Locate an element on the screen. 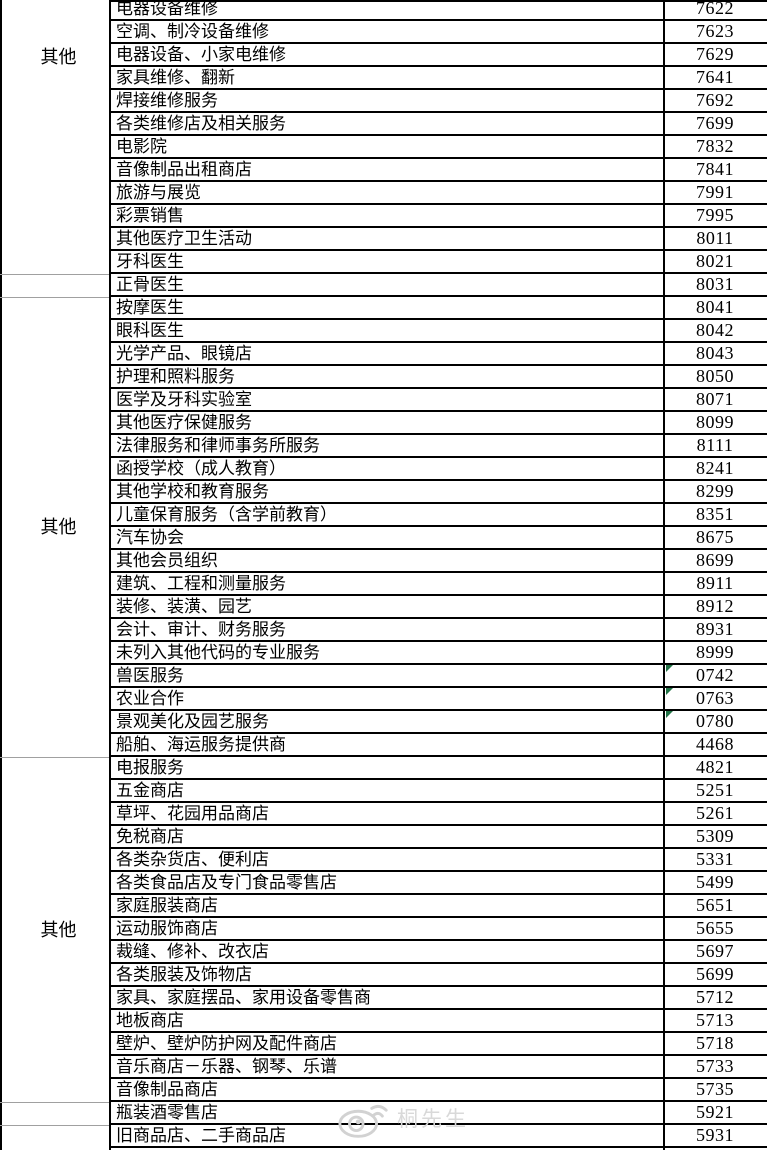  mcc-code-cell: 5713 is located at coordinates (715, 1020).